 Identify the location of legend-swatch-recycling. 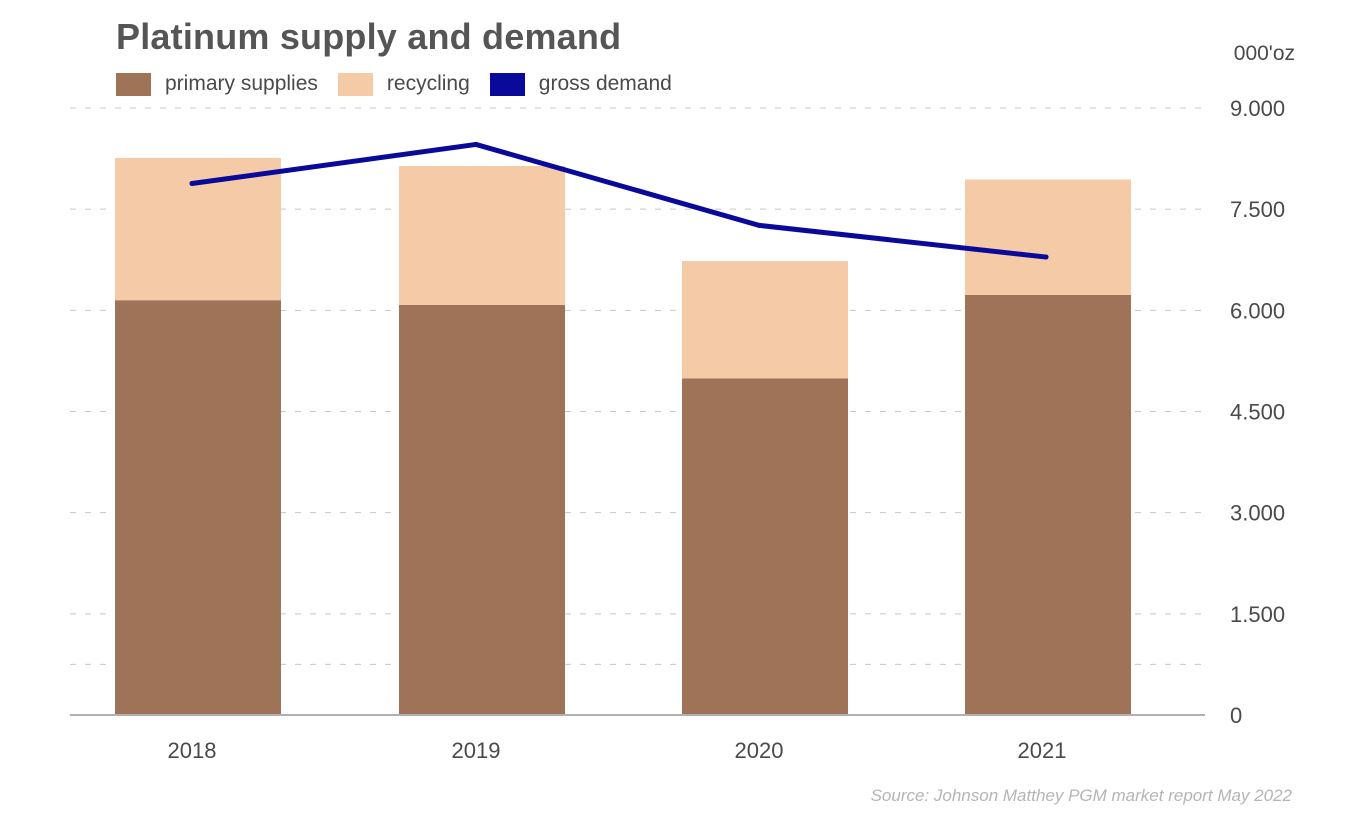
(355, 84).